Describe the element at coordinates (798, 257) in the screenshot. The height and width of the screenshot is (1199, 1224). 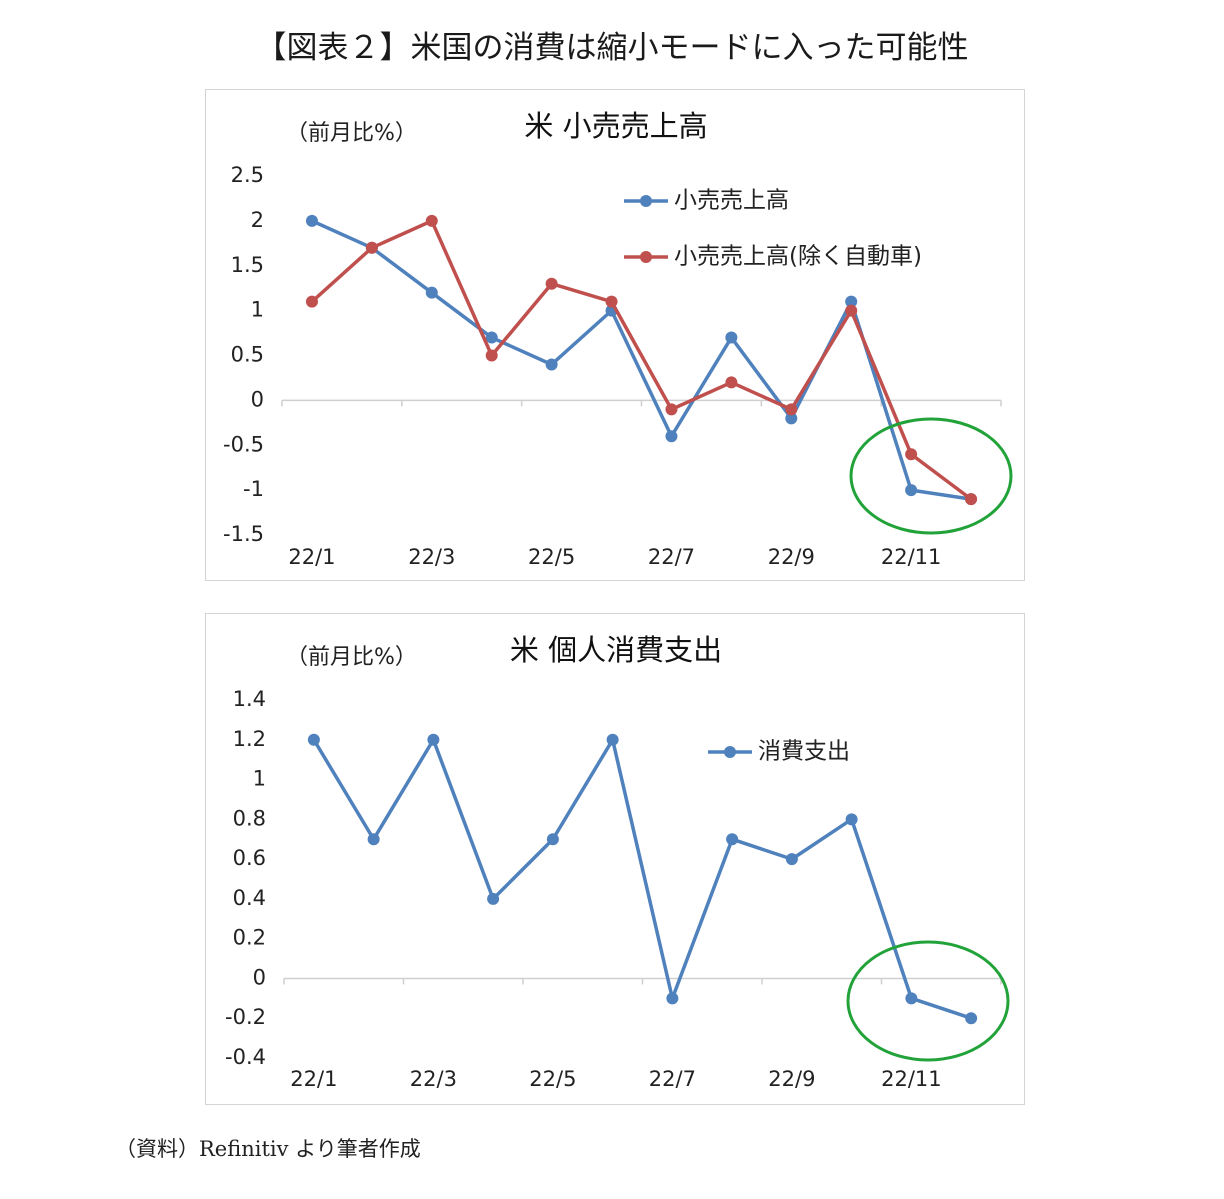
I see `legend-label: 小売売上高(除く自動車)` at that location.